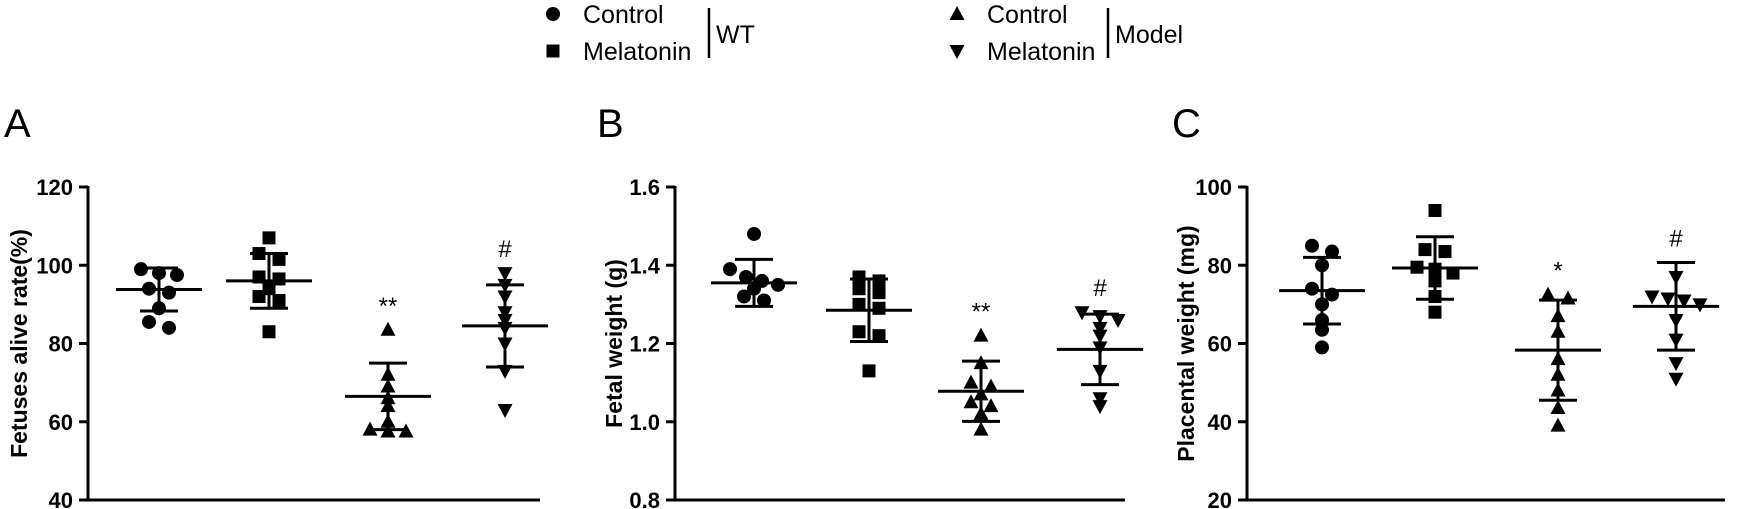 The image size is (1748, 509). What do you see at coordinates (637, 52) in the screenshot?
I see `legend-entry-label: Melatonin` at bounding box center [637, 52].